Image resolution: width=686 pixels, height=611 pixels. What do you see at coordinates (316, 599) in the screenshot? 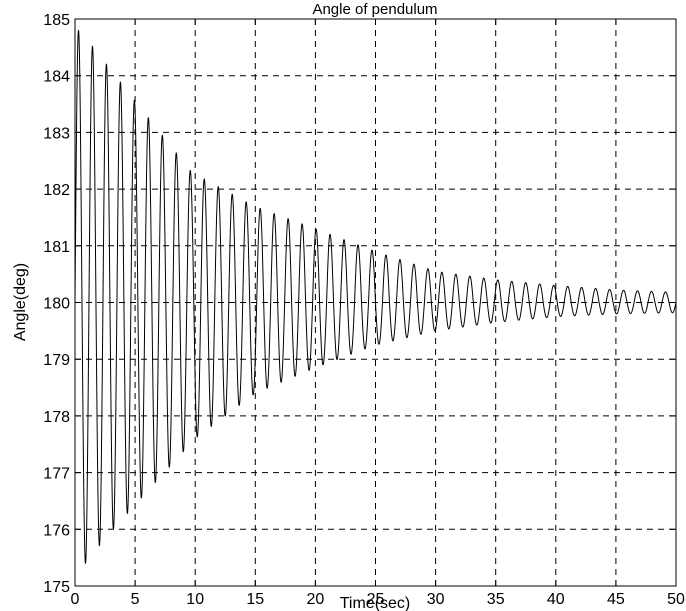
I see `x-tick-label: 20` at bounding box center [316, 599].